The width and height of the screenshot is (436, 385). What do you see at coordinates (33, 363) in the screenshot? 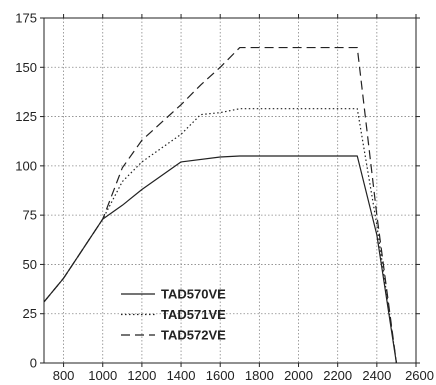
I see `y-tick-label: 0` at bounding box center [33, 363].